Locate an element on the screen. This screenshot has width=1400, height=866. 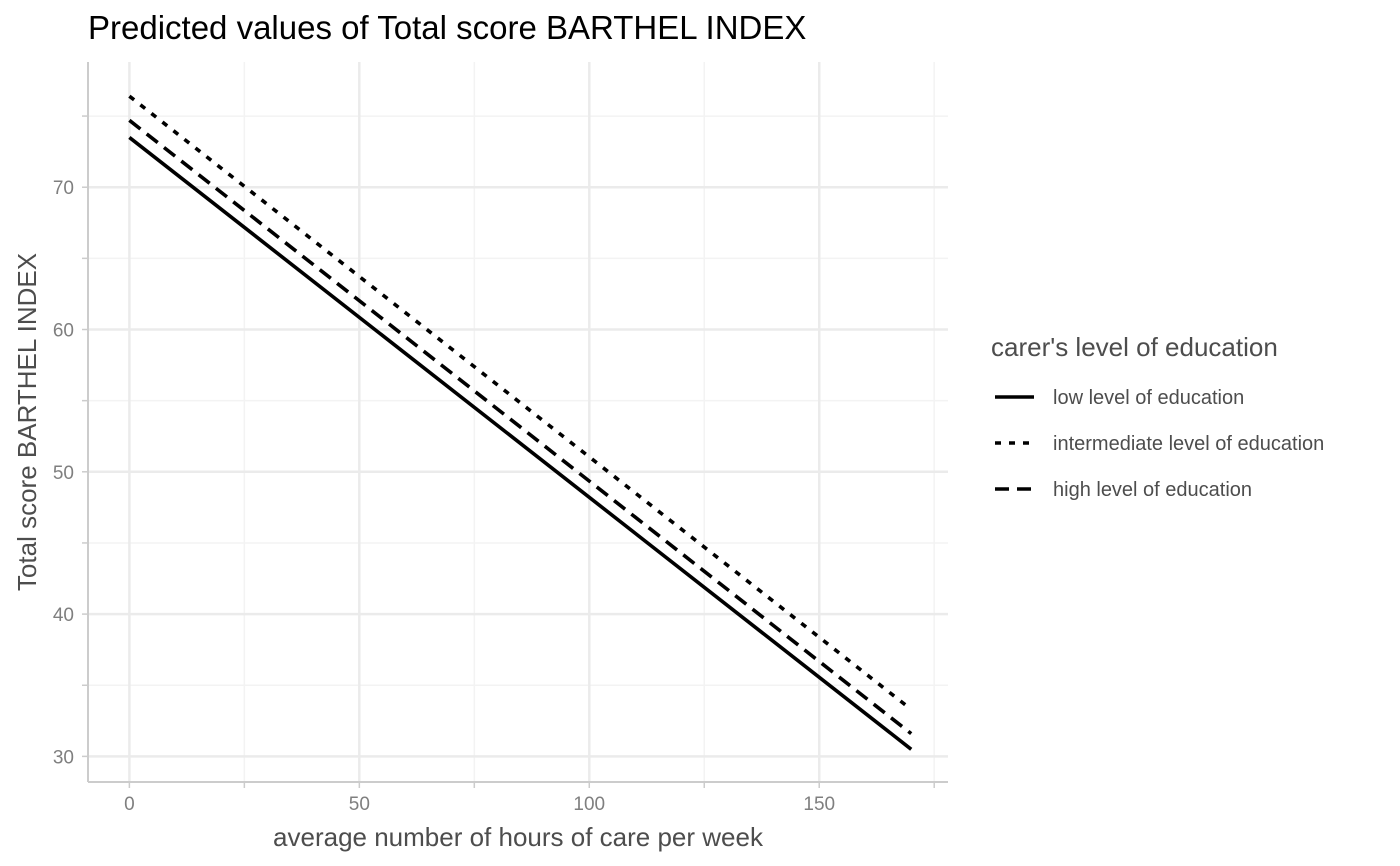
y-tick-label: 70 is located at coordinates (63, 188).